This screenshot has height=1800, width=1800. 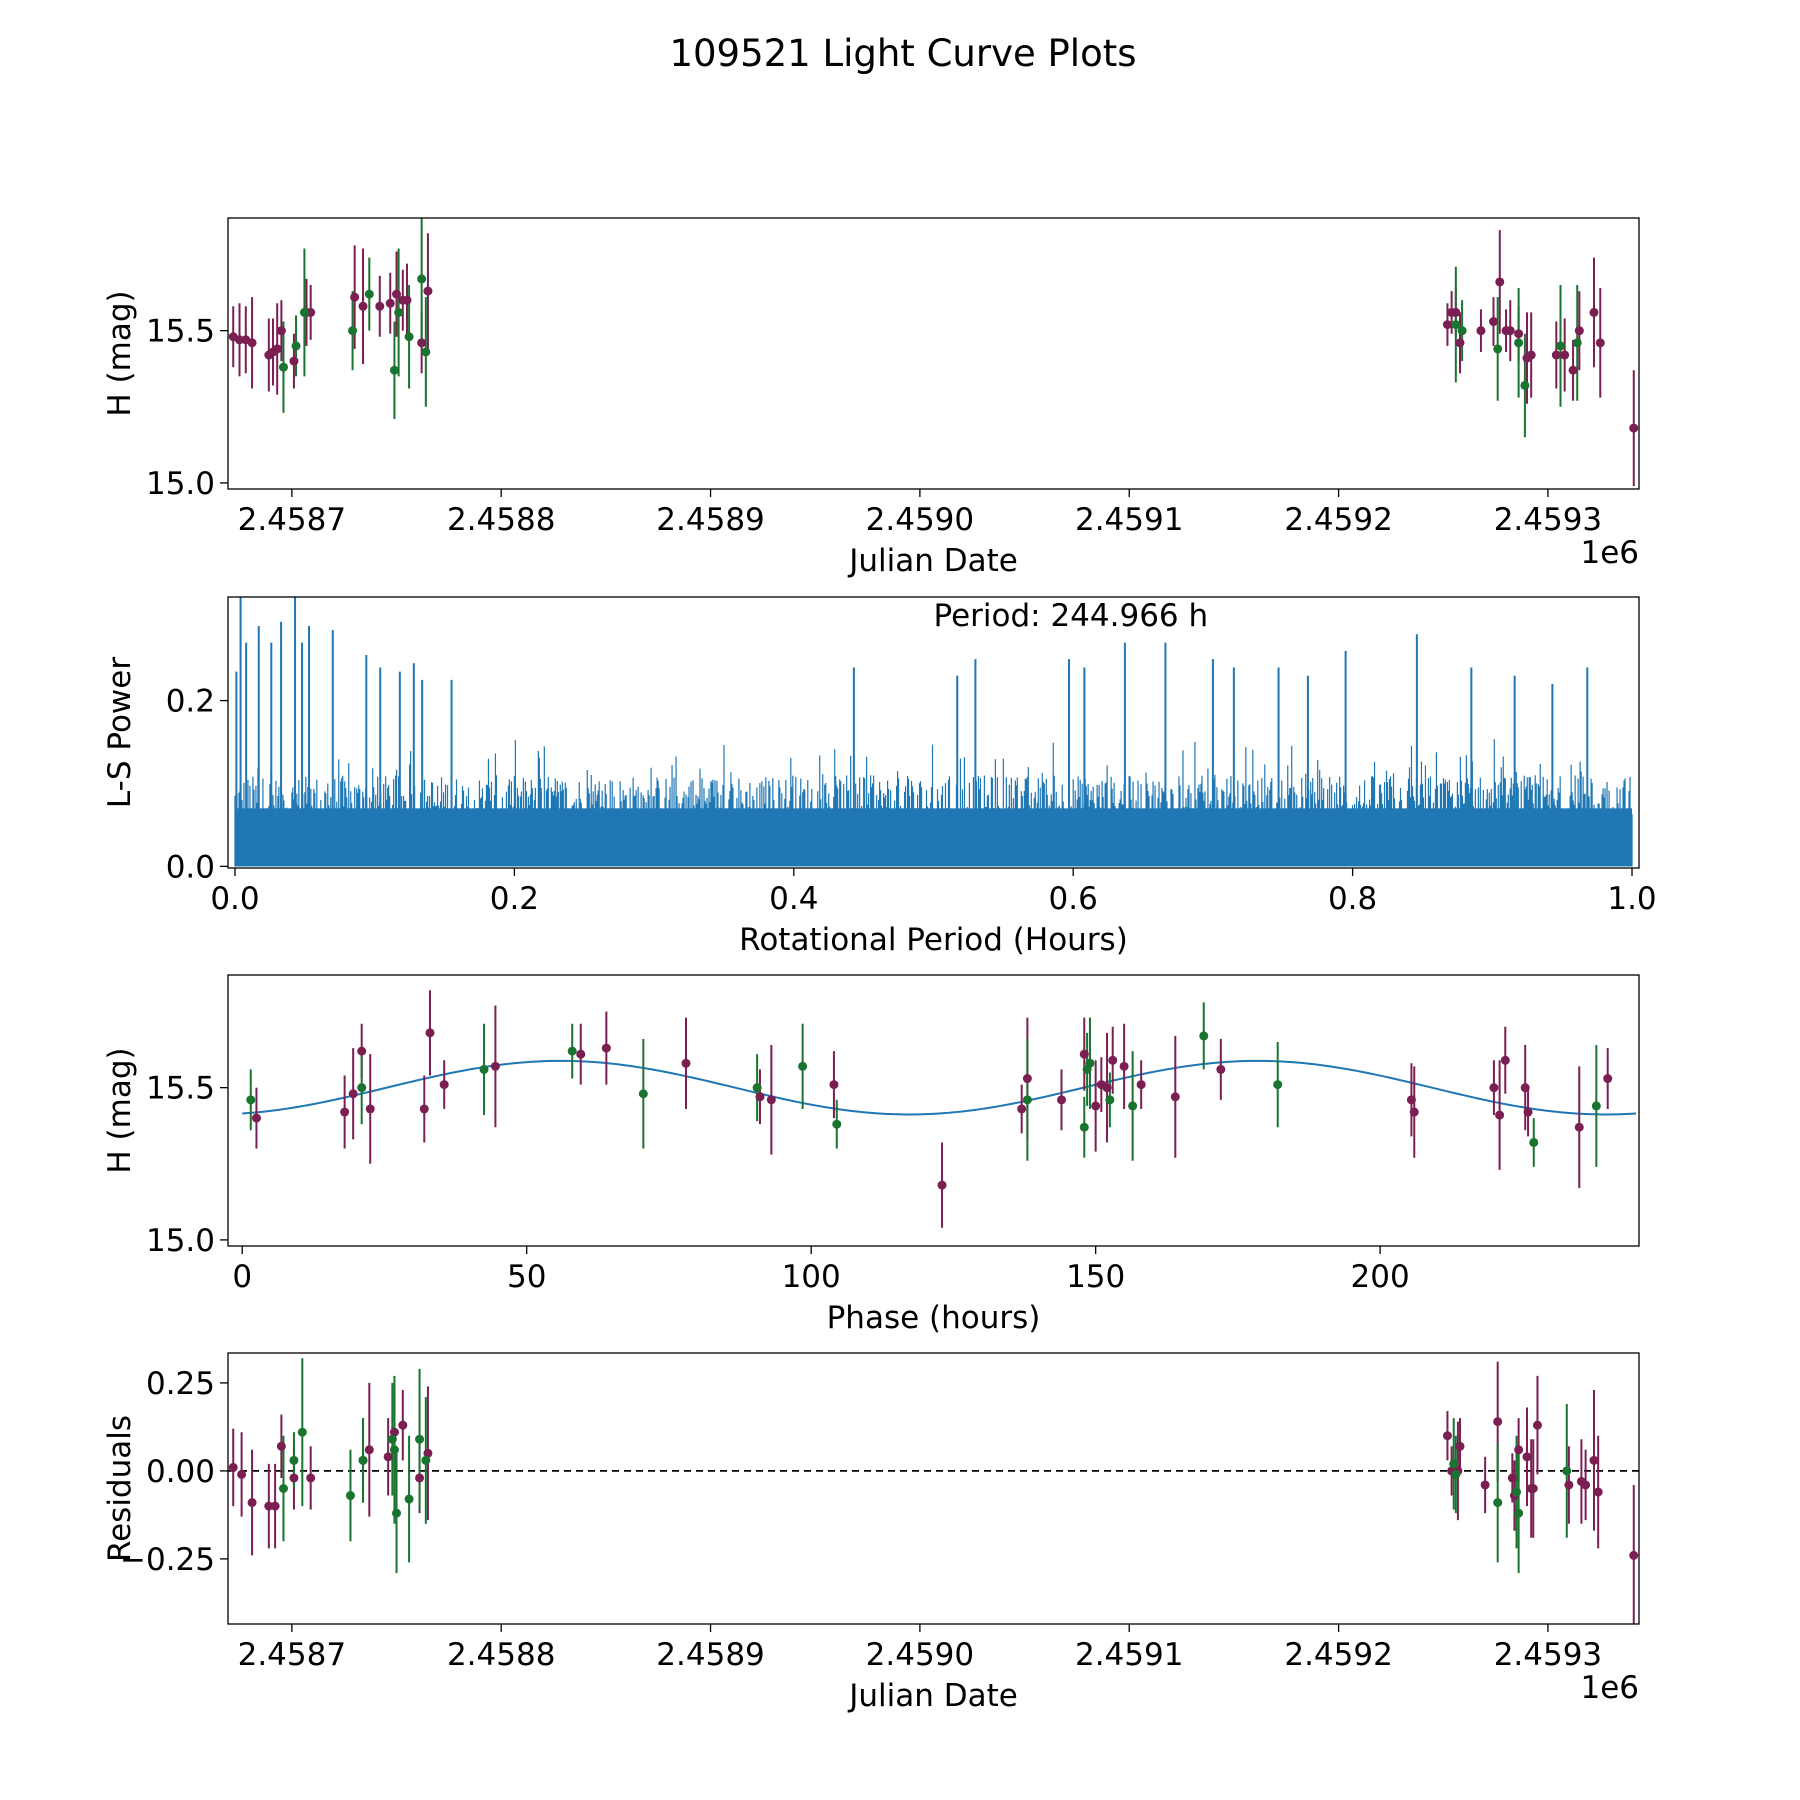 I want to click on ls-ytick-label: 0.2, so click(x=190, y=702).